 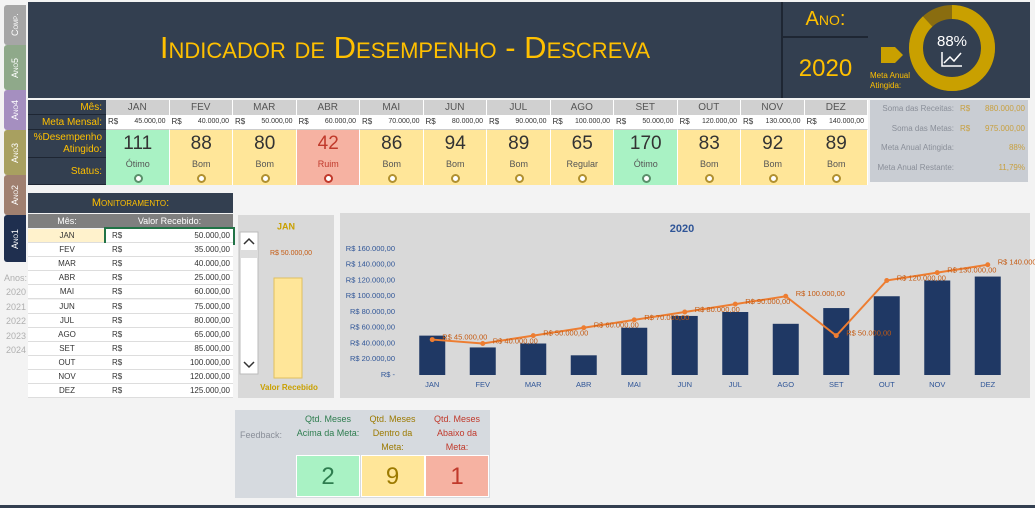 I want to click on year-item: 2020, so click(x=16, y=292).